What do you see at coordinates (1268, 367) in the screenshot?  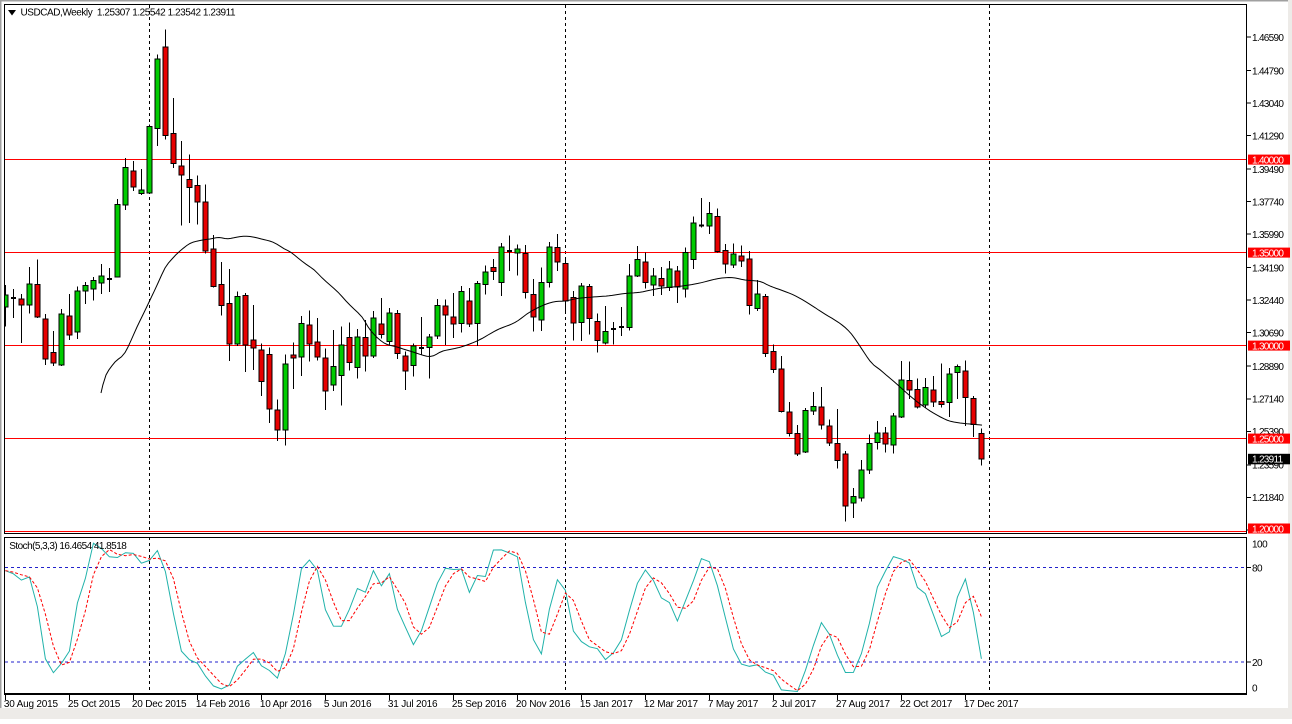 I see `svg-text: 1.28890` at bounding box center [1268, 367].